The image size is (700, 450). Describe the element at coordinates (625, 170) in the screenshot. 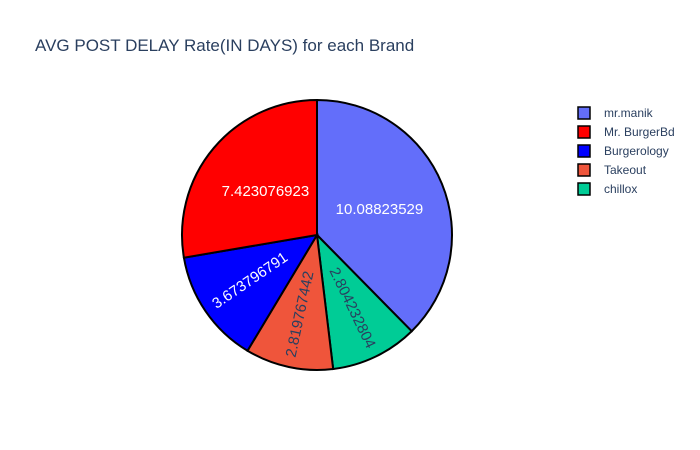

I see `legend-label: Takeout` at that location.